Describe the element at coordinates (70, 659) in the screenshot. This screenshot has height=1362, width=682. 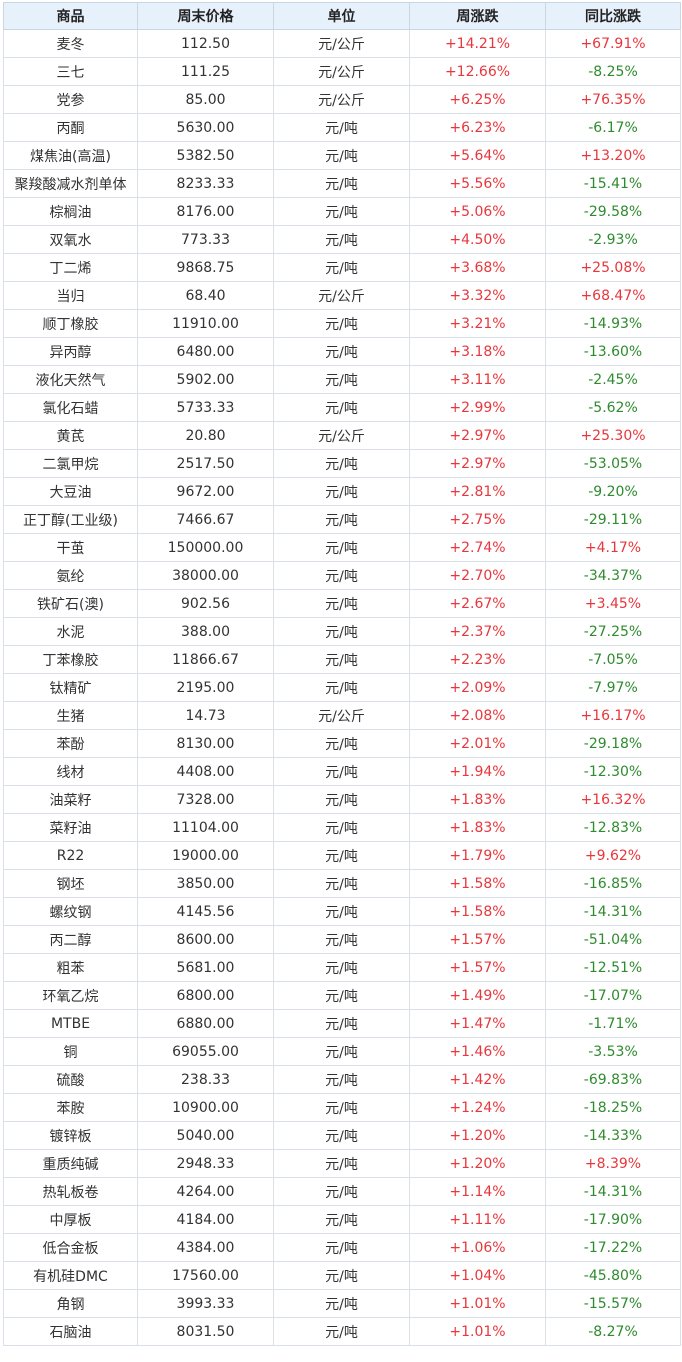
I see `commodity-cell: 丁苯橡胶` at that location.